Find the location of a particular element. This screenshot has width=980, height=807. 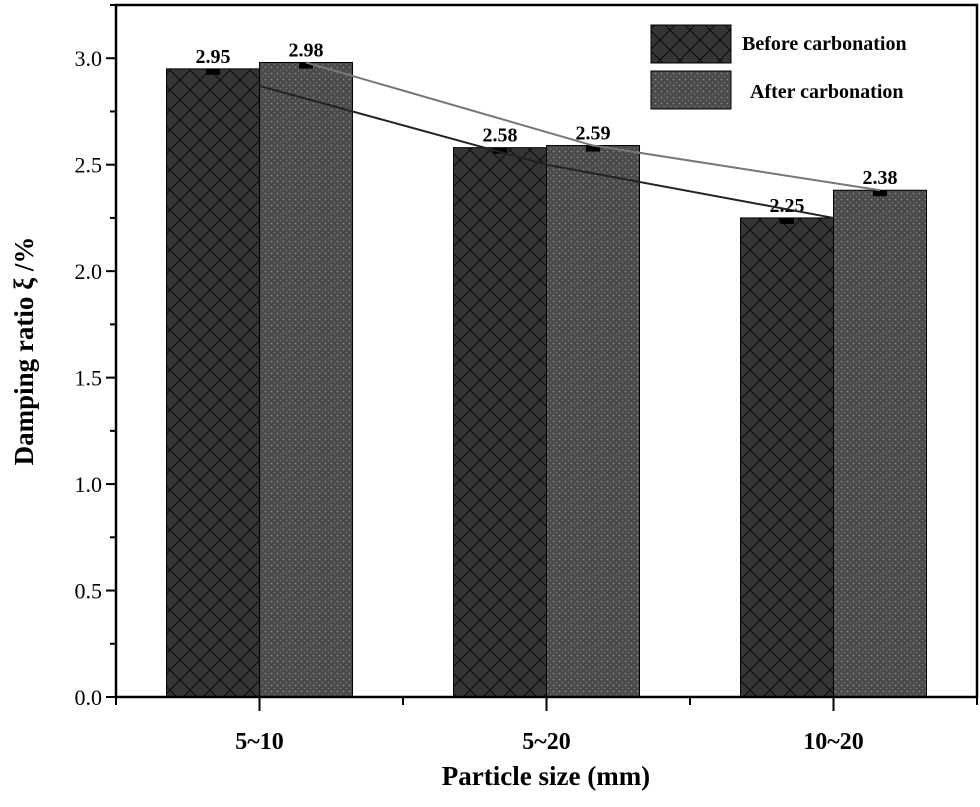

legend-swatch-before is located at coordinates (691, 44).